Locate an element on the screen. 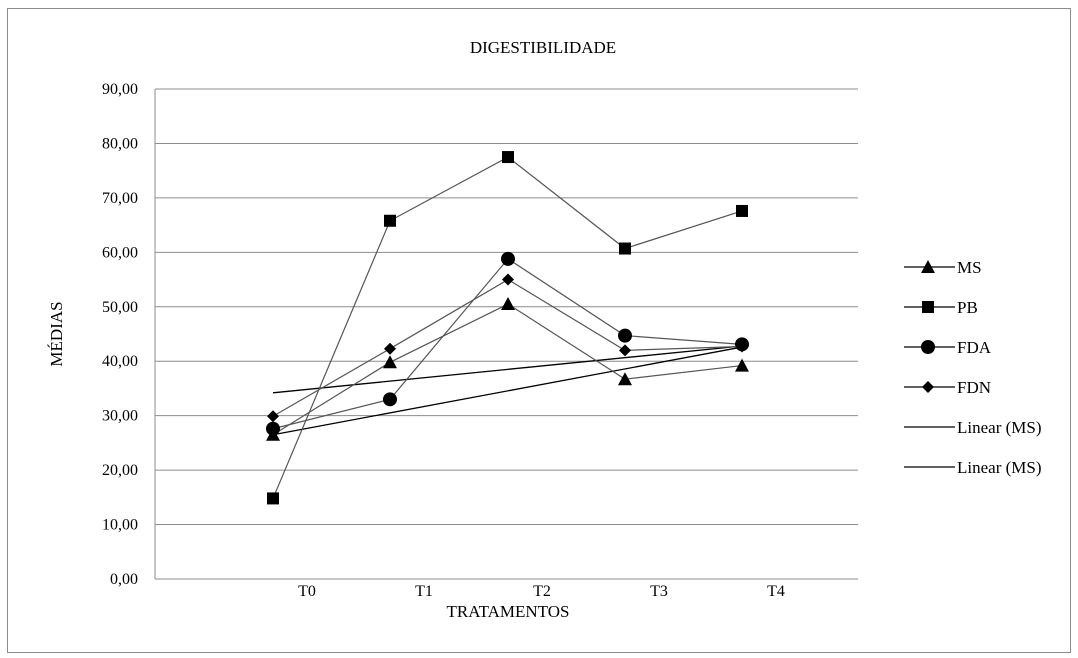 The width and height of the screenshot is (1078, 658). x-tick-labels: T0 T1 T2 T3 T4 is located at coordinates (541, 591).